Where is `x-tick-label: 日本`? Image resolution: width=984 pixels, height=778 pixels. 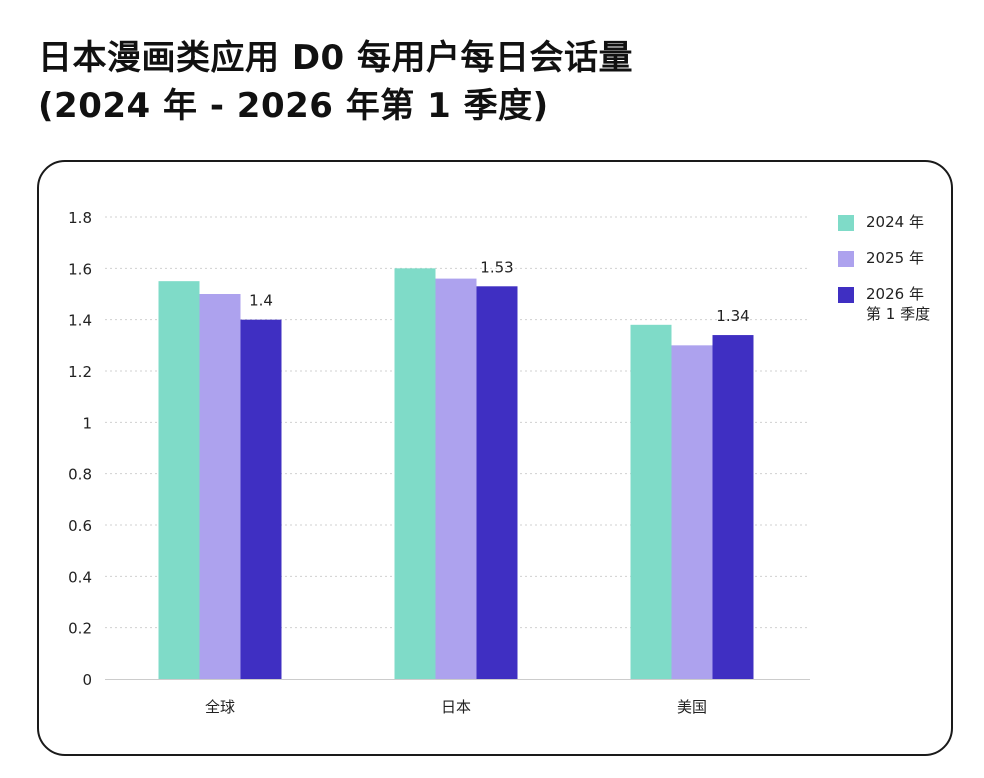 x-tick-label: 日本 is located at coordinates (456, 707).